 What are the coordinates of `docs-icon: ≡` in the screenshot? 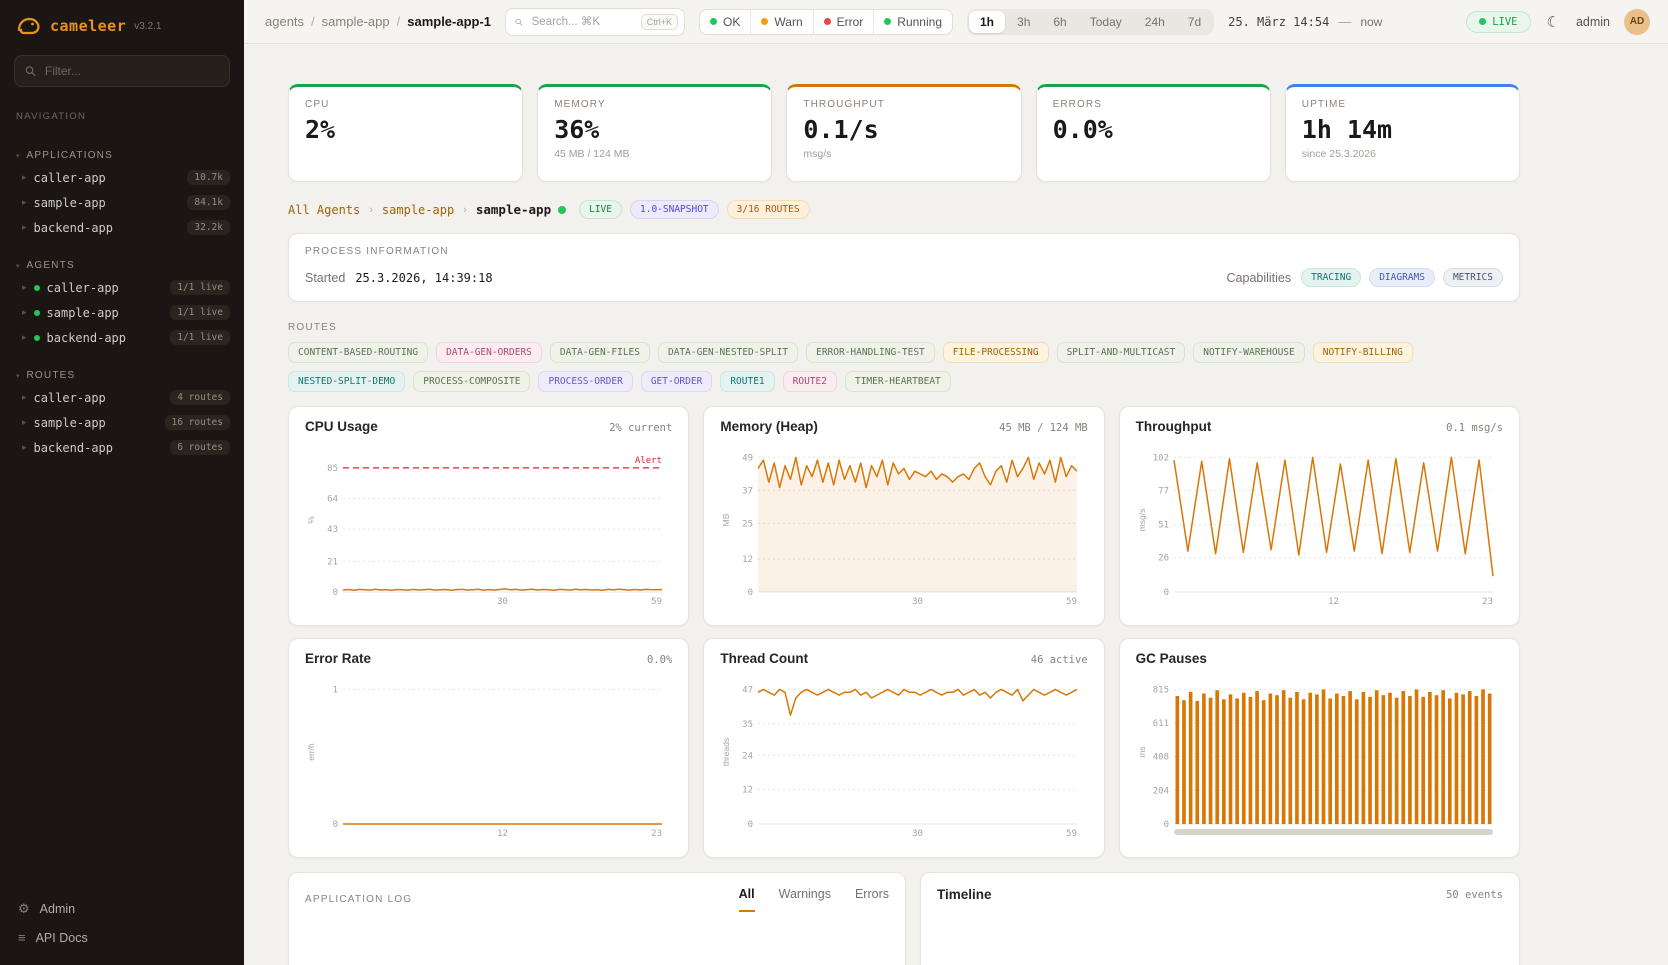 It's located at (22, 937).